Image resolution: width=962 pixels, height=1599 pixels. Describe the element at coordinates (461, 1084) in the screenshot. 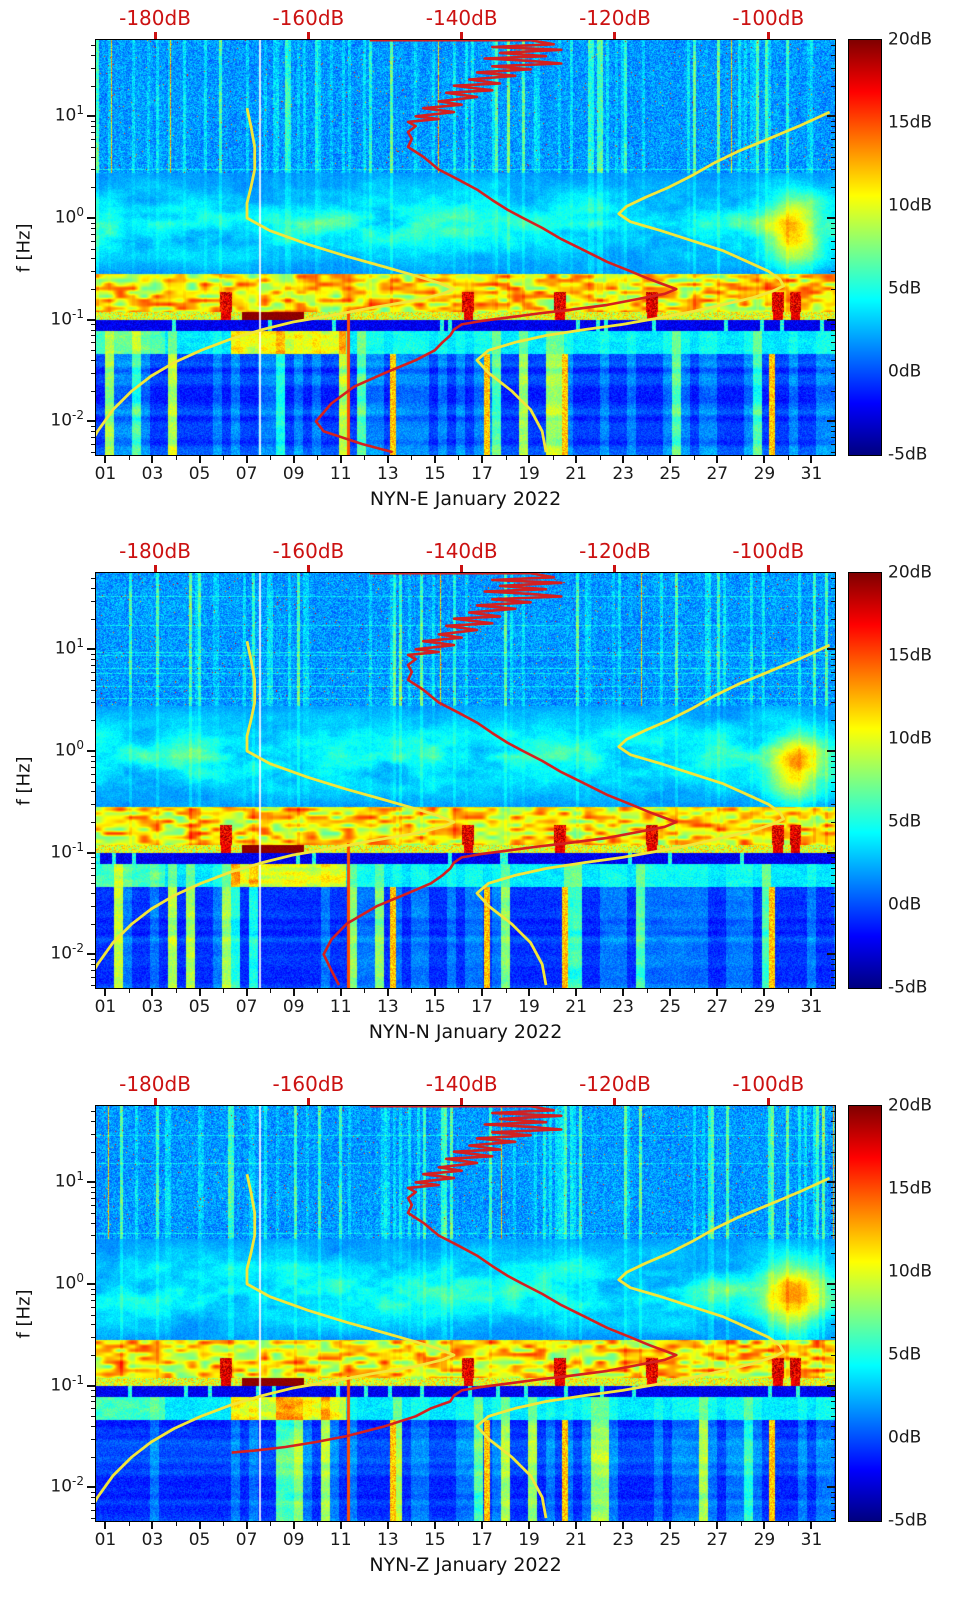

I see `top-axis-label: -140dB` at that location.